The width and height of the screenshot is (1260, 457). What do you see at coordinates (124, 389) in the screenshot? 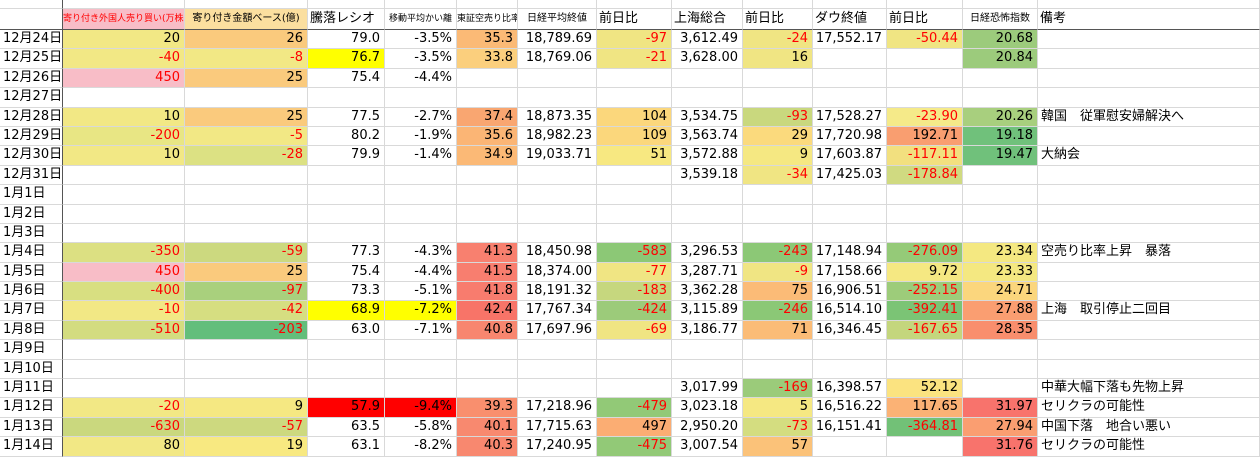
I see `cell-foreign-open-orders` at bounding box center [124, 389].